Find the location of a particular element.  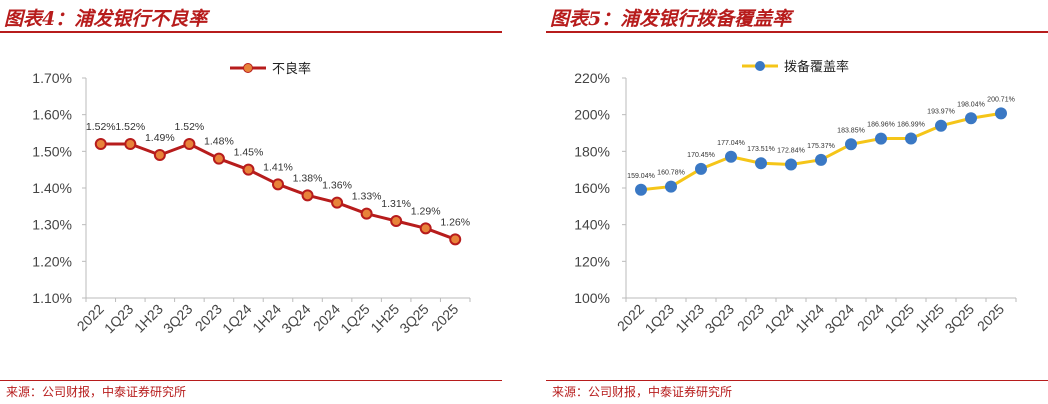

x-tick-label: 1H25 is located at coordinates (384, 318).